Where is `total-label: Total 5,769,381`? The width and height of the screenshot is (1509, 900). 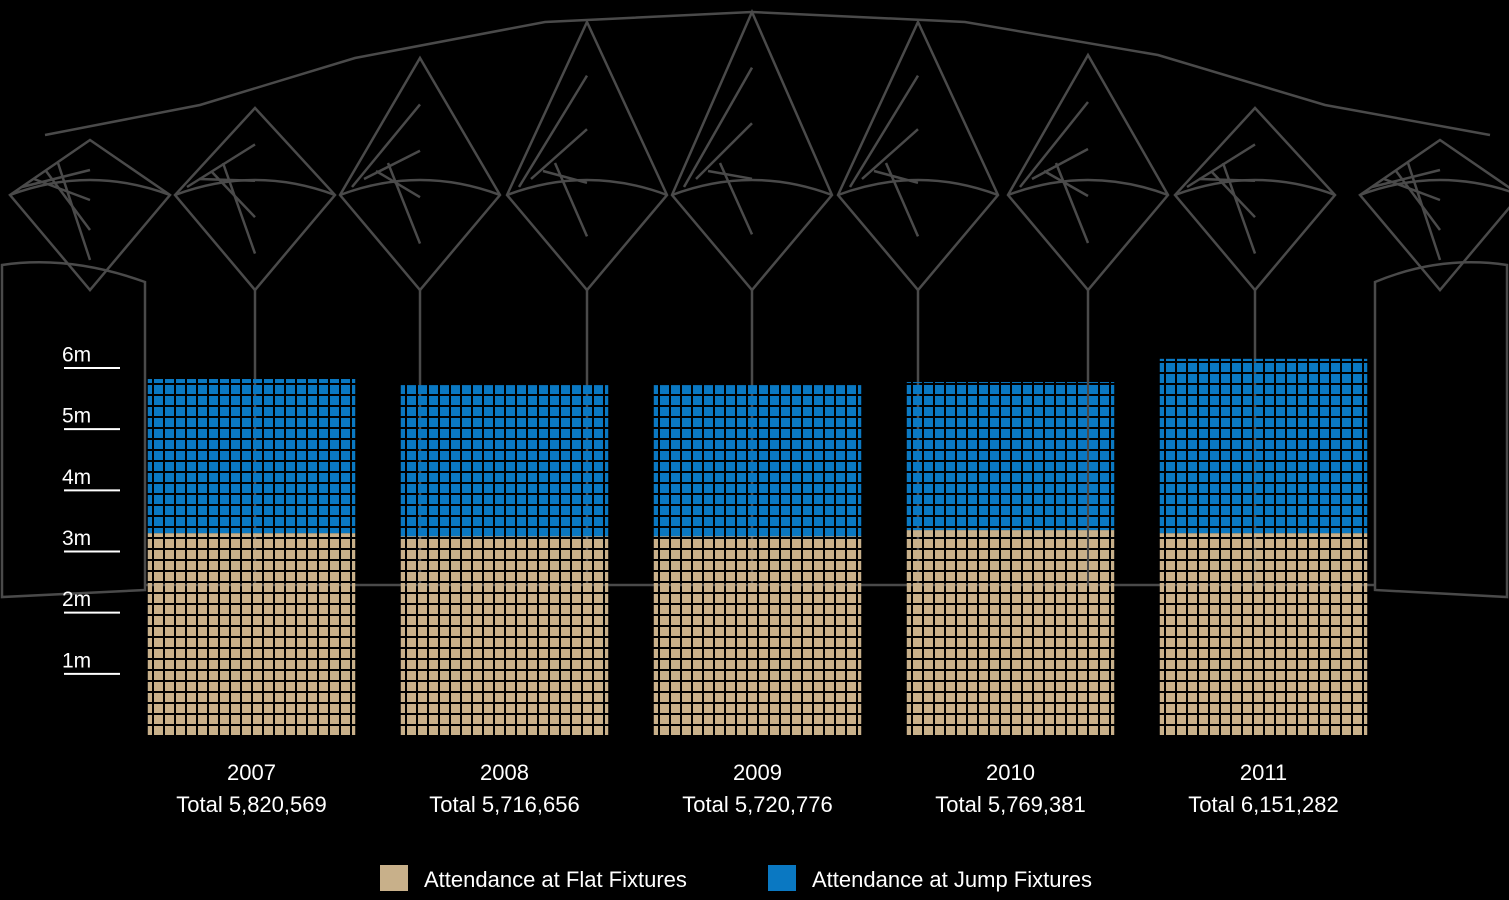
total-label: Total 5,769,381 is located at coordinates (1010, 804).